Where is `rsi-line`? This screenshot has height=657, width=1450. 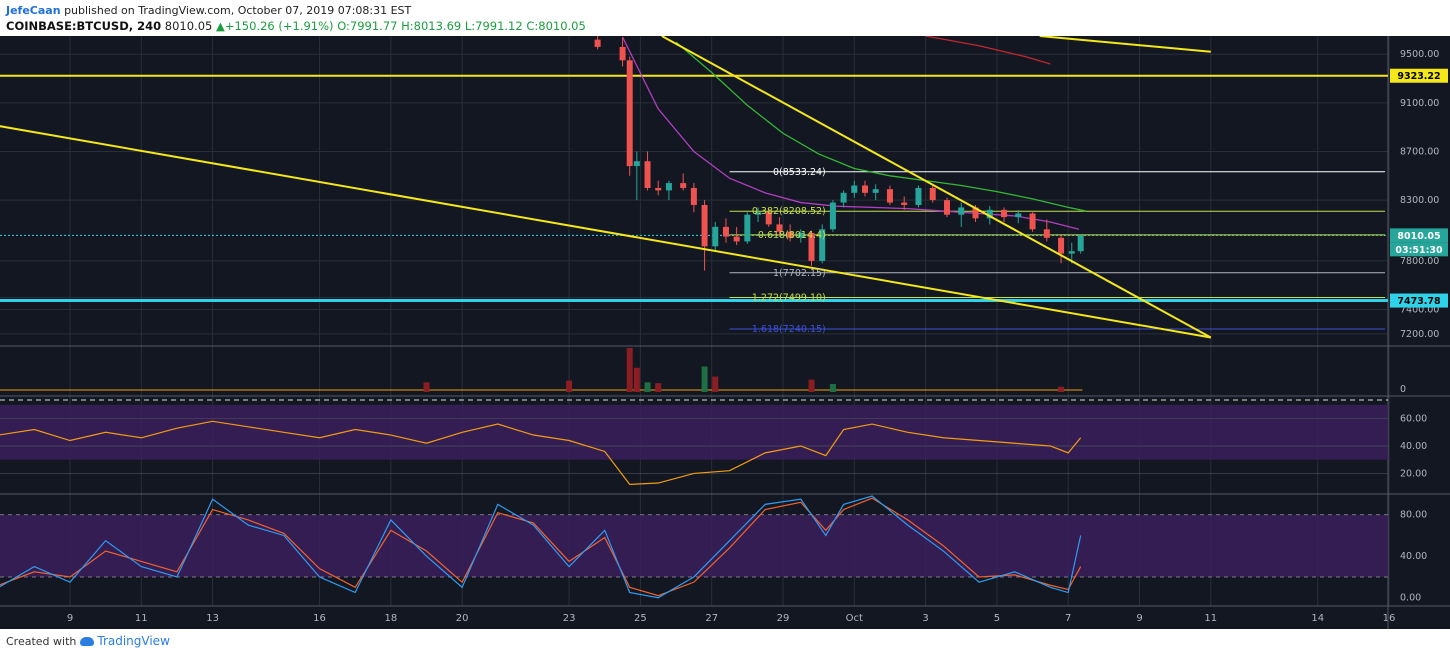 rsi-line is located at coordinates (541, 453).